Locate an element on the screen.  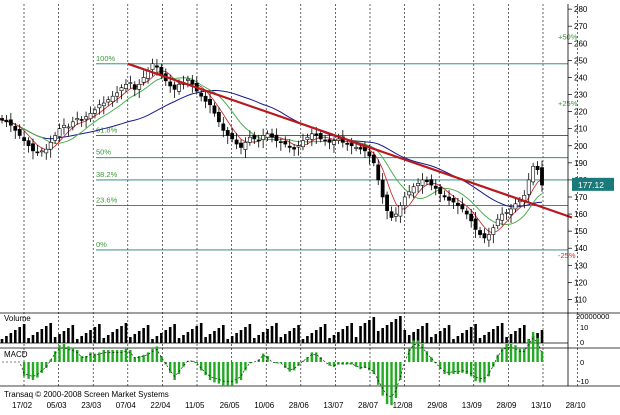
fib-level-label: 38.2% is located at coordinates (107, 174).